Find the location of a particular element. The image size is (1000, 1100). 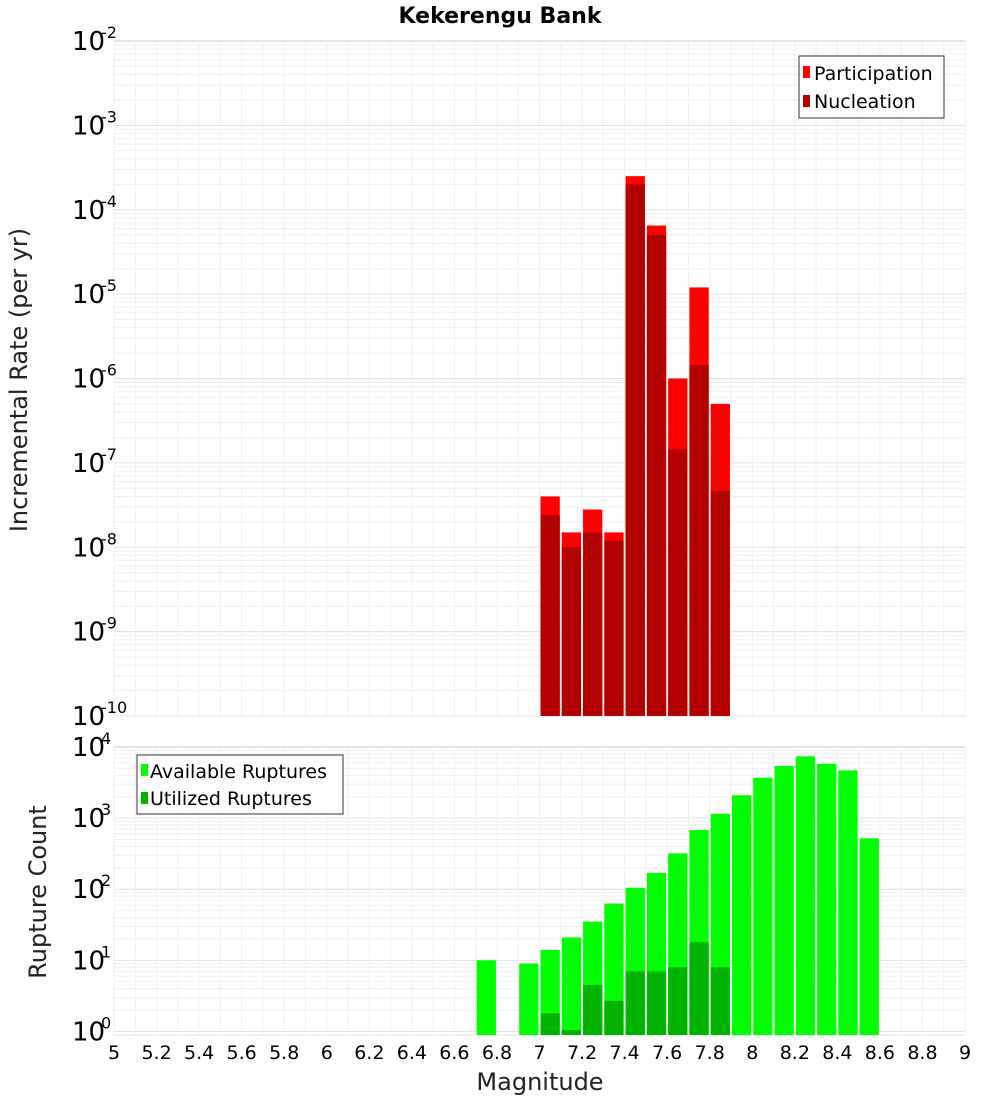

y-tick-exponent: -10 is located at coordinates (114, 707).